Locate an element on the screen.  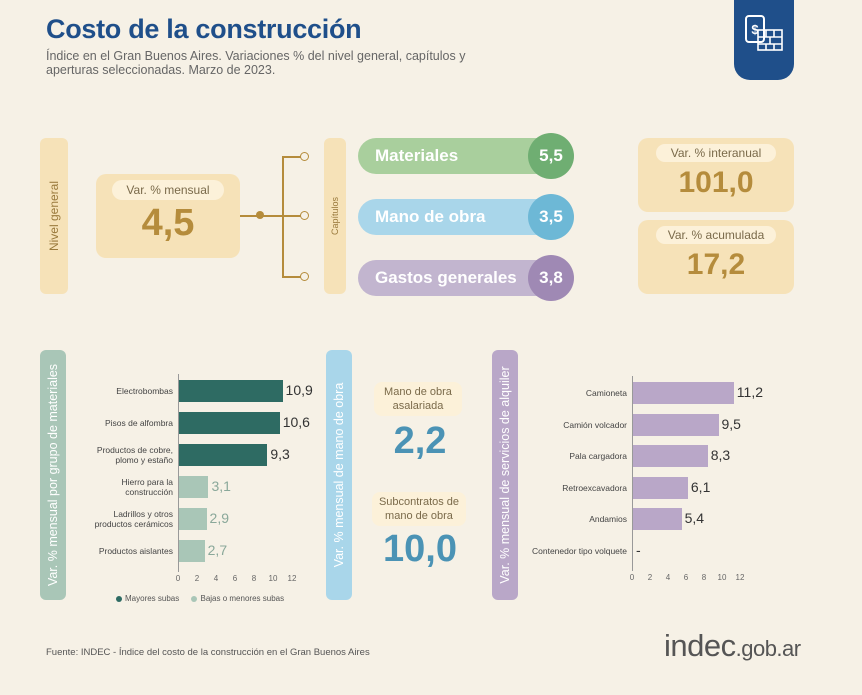
alquiler-side-bar: Var. % mensual de servicios de alquiler is located at coordinates (505, 475).